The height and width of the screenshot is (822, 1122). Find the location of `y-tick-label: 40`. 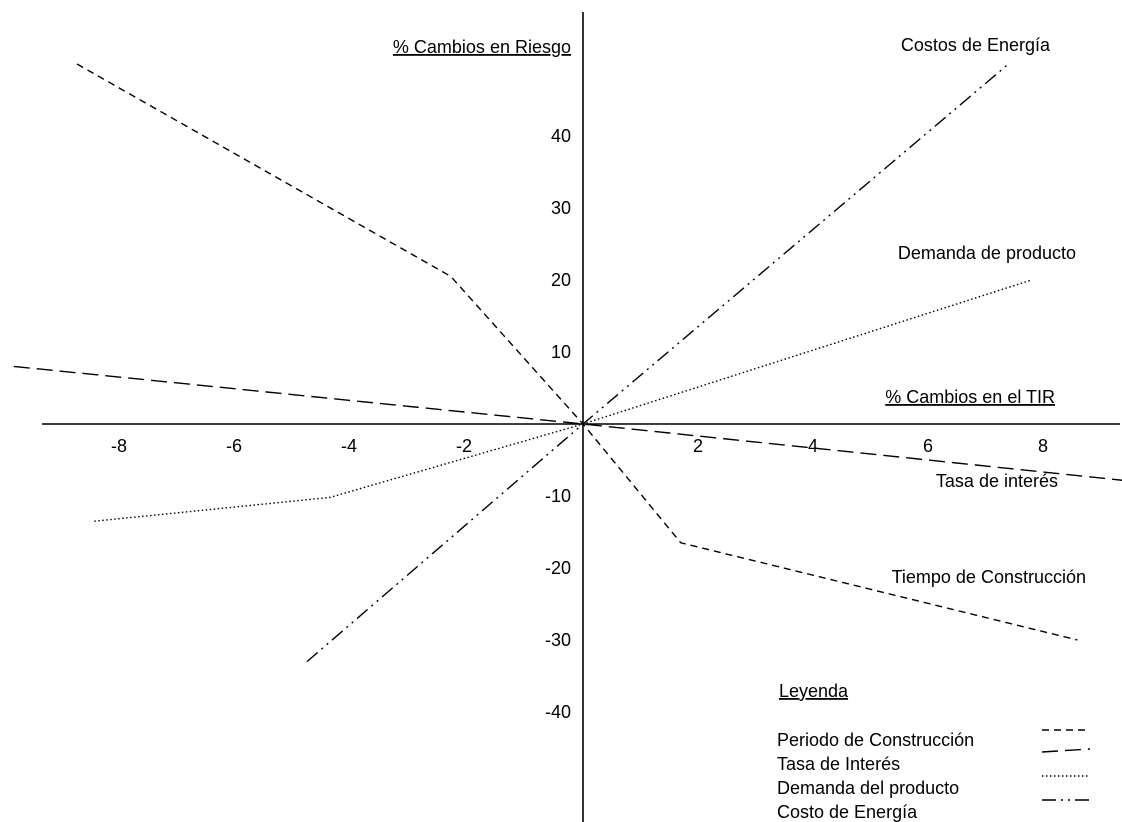

y-tick-label: 40 is located at coordinates (561, 136).